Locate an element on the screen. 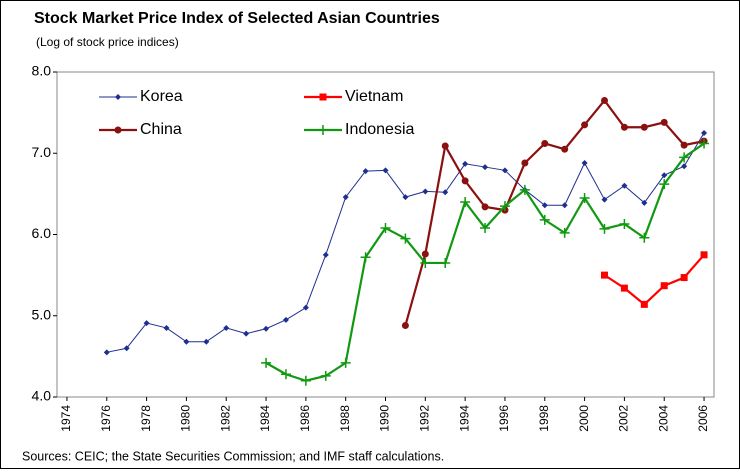  y-tick-label: 8.0 is located at coordinates (42, 71).